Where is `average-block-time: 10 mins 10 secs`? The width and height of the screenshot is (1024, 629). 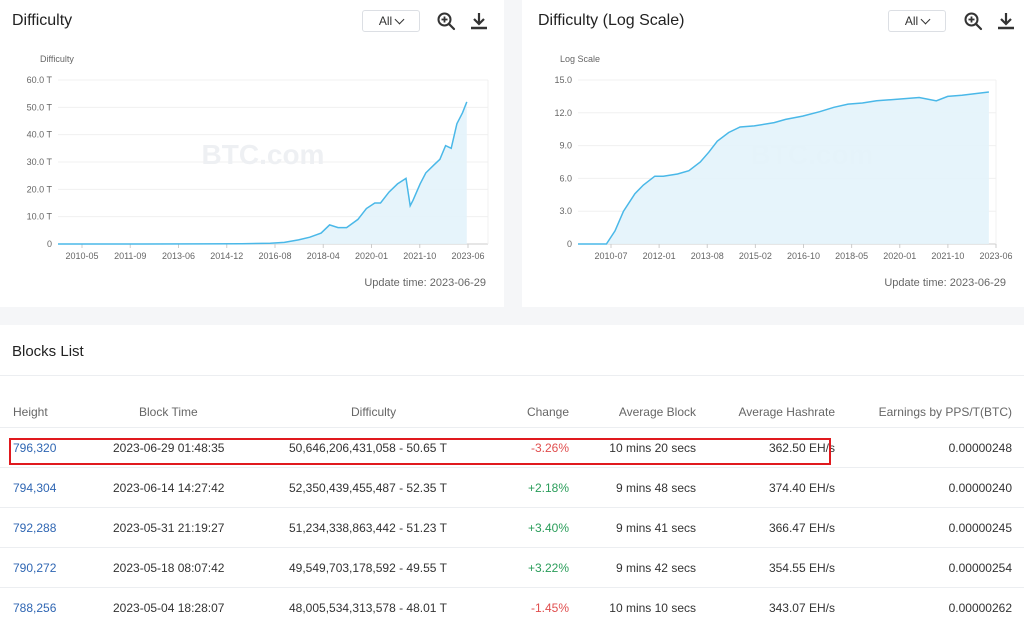
average-block-time: 10 mins 10 secs is located at coordinates (632, 607).